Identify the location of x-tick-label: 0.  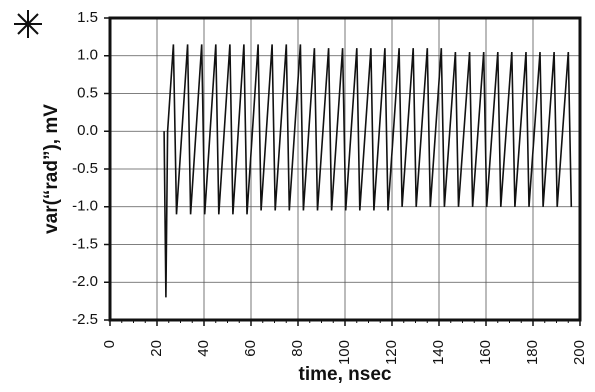
(109, 344).